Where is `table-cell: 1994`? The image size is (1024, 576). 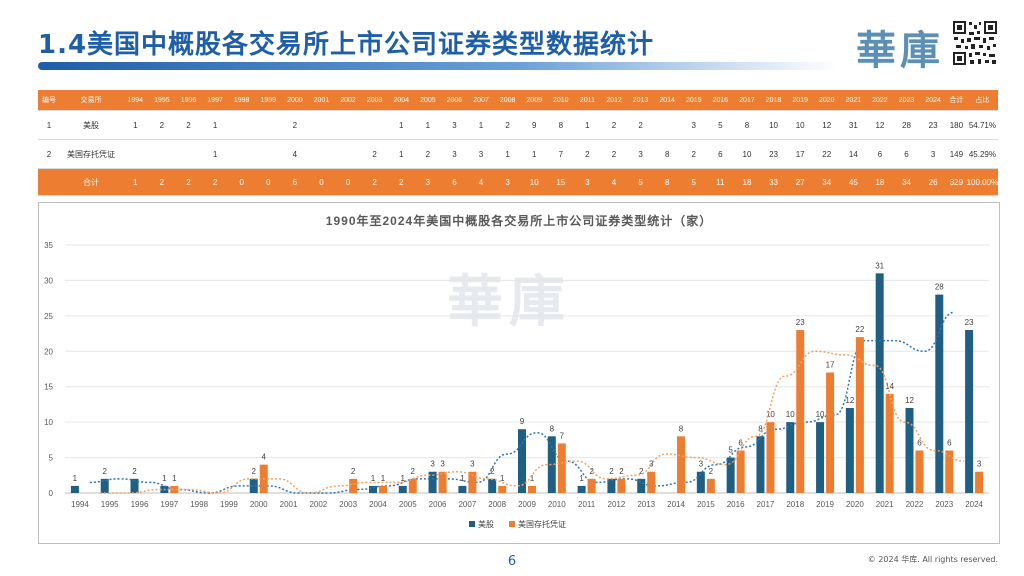
table-cell: 1994 is located at coordinates (135, 100).